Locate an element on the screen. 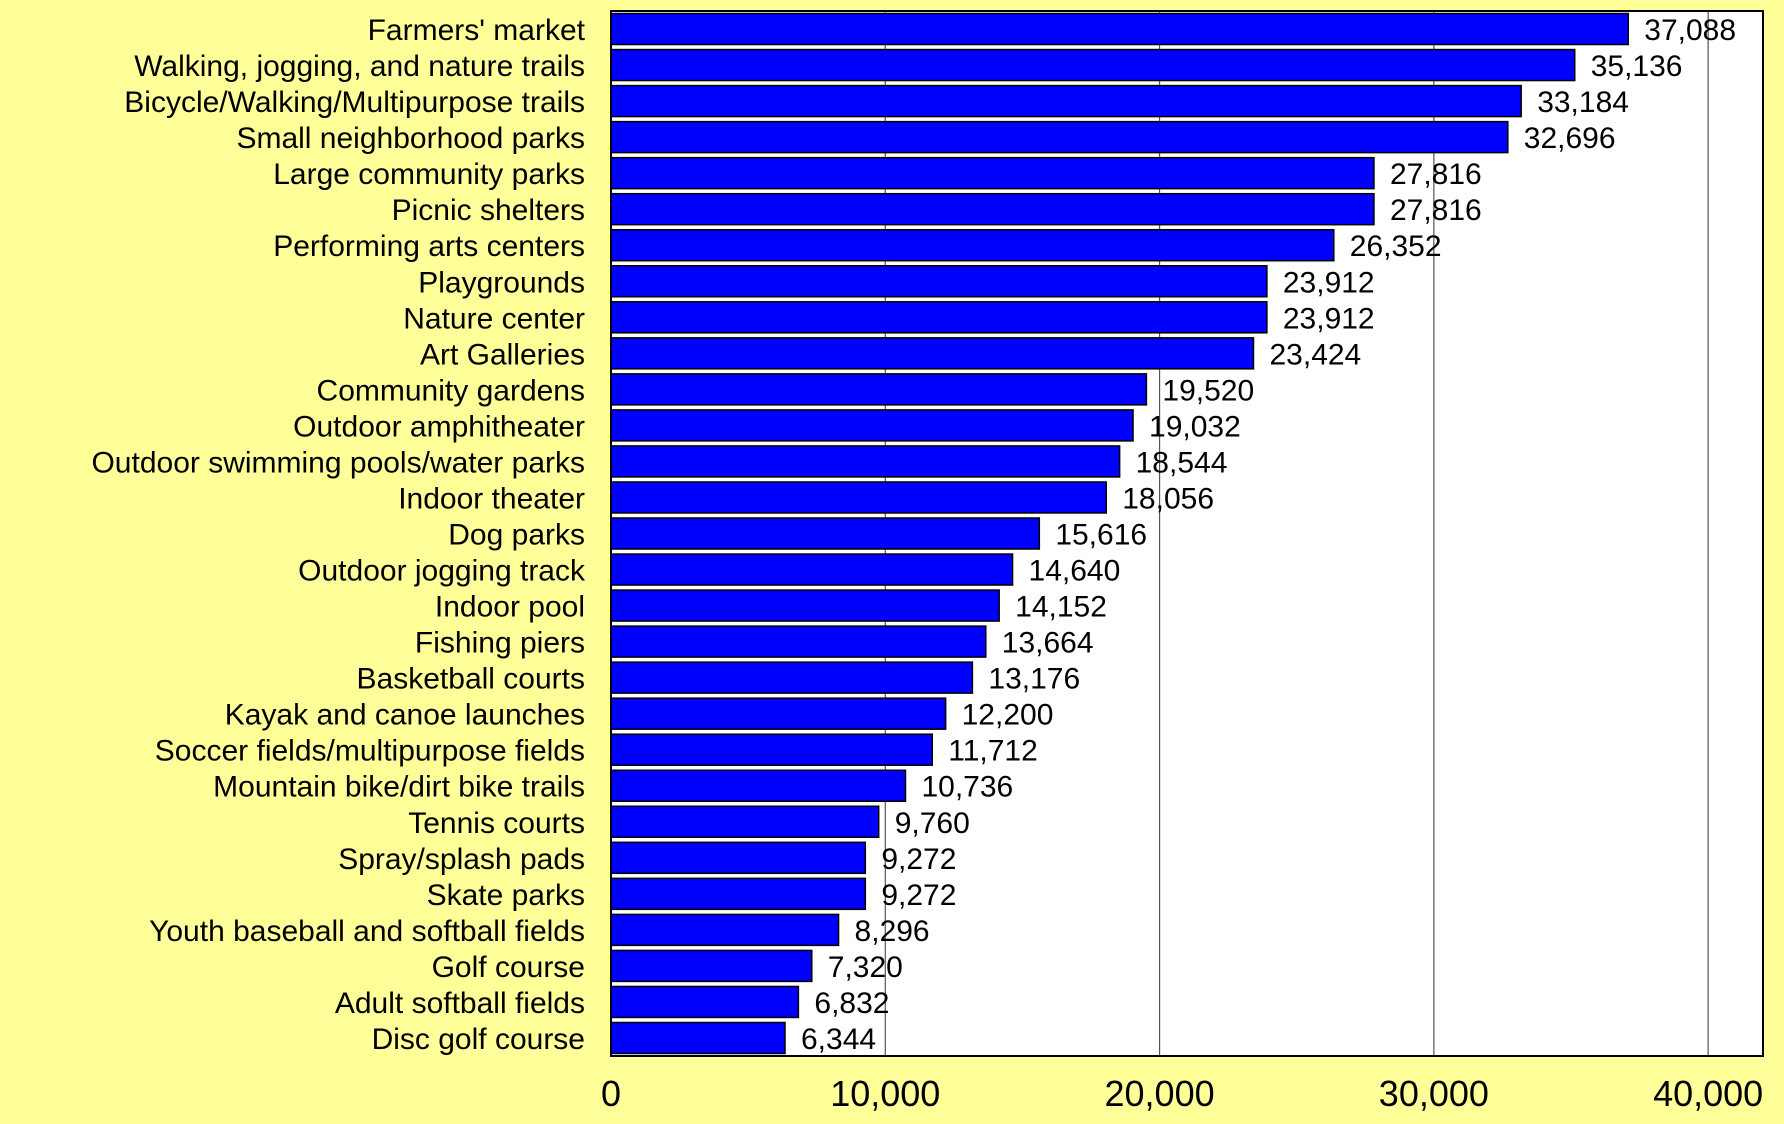 The image size is (1784, 1124). value-label: 10,736 is located at coordinates (967, 787).